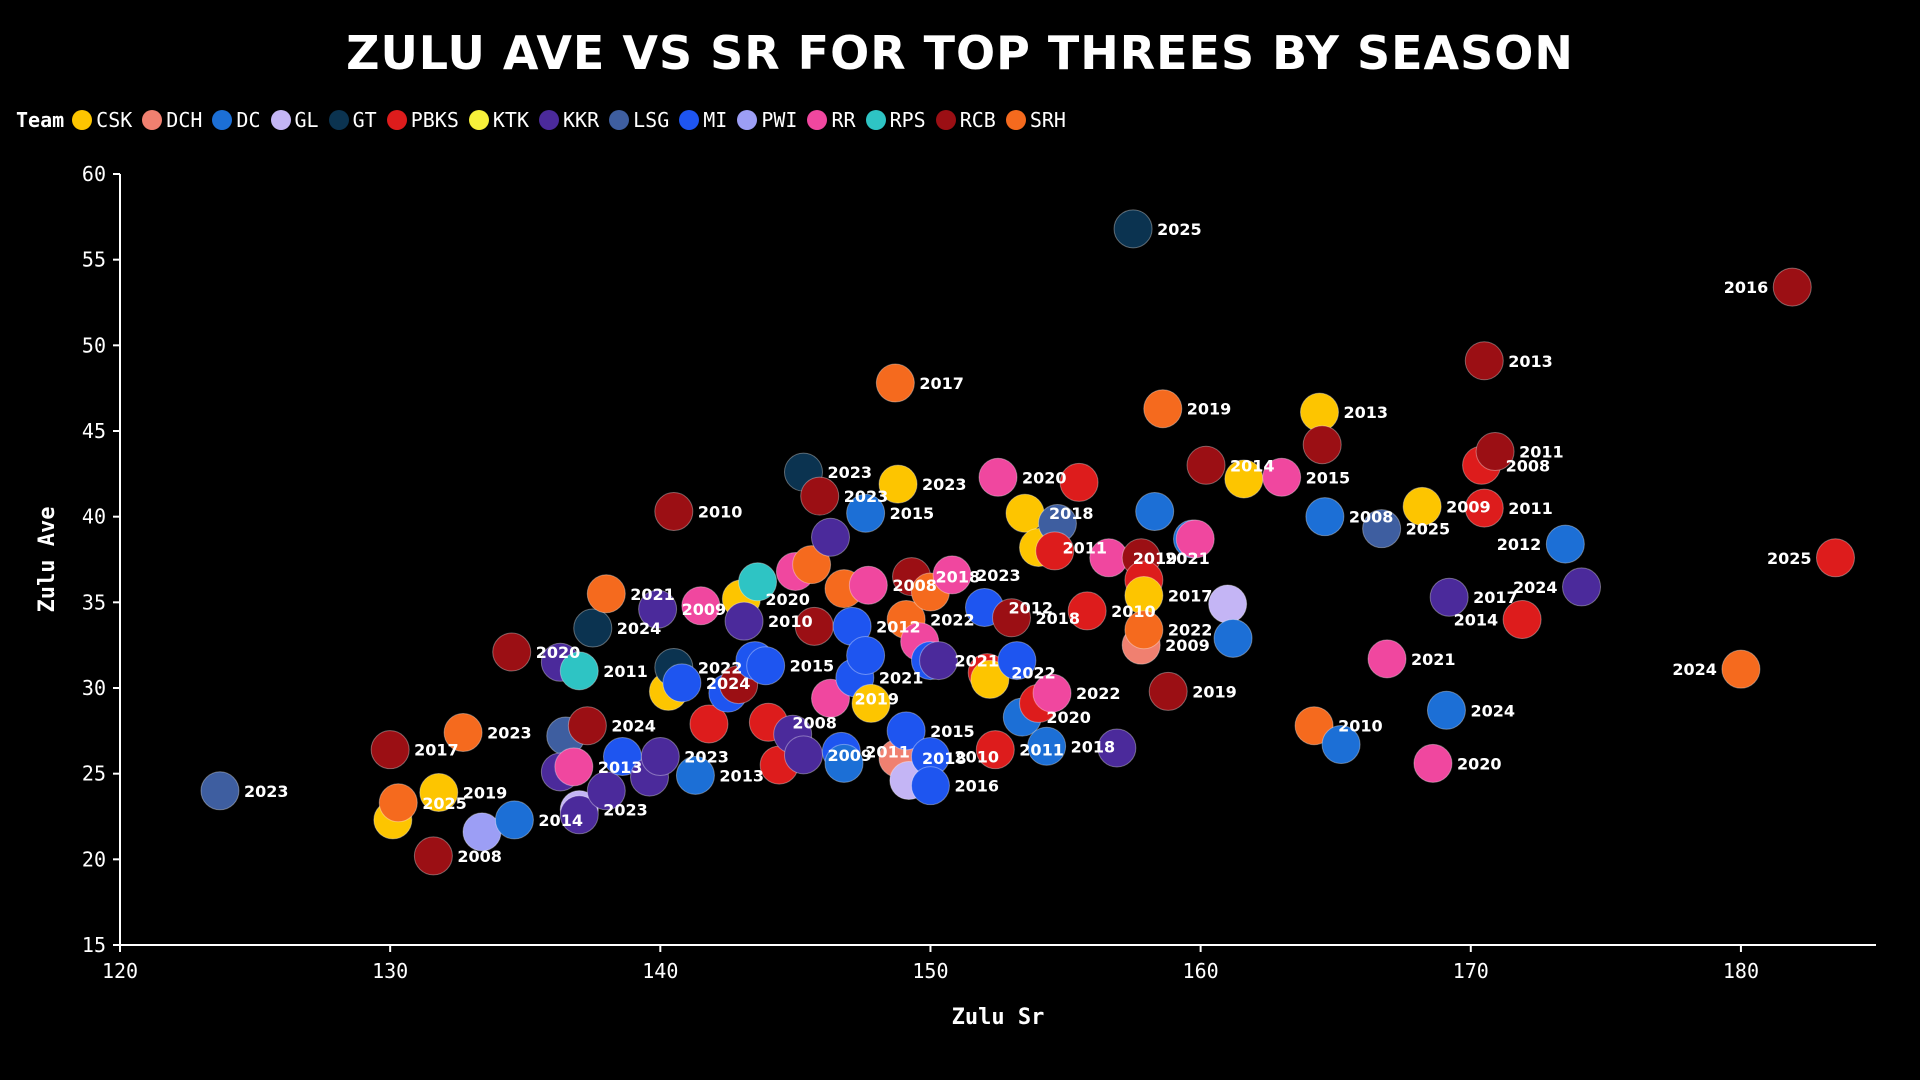 Image resolution: width=1920 pixels, height=1080 pixels. What do you see at coordinates (94, 859) in the screenshot?
I see `y-tick-label: 20` at bounding box center [94, 859].